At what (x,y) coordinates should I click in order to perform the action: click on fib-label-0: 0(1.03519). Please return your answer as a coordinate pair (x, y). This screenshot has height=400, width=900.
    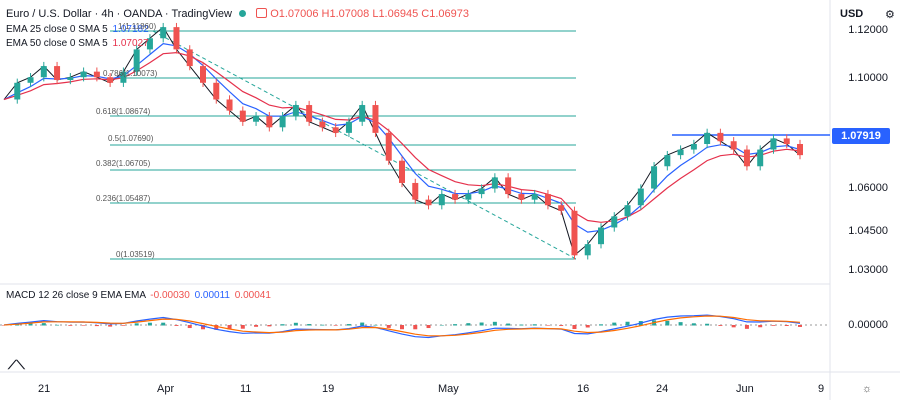
    Looking at the image, I should click on (135, 254).